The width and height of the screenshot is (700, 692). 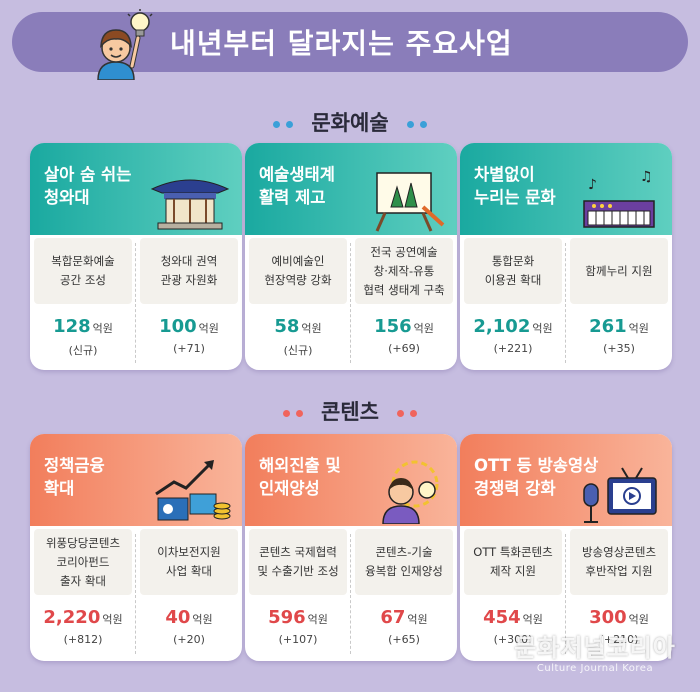 What do you see at coordinates (404, 639) in the screenshot?
I see `item-change: (+65)` at bounding box center [404, 639].